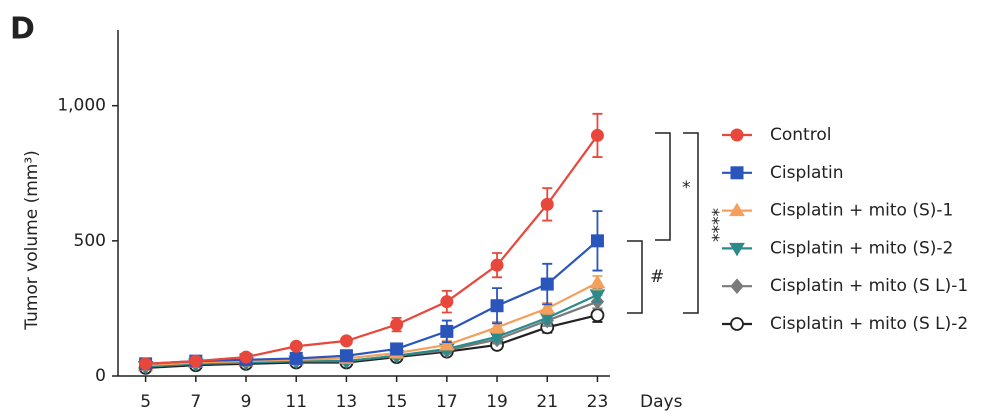 Image resolution: width=1000 pixels, height=418 pixels. Describe the element at coordinates (686, 188) in the screenshot. I see `significance: *` at that location.